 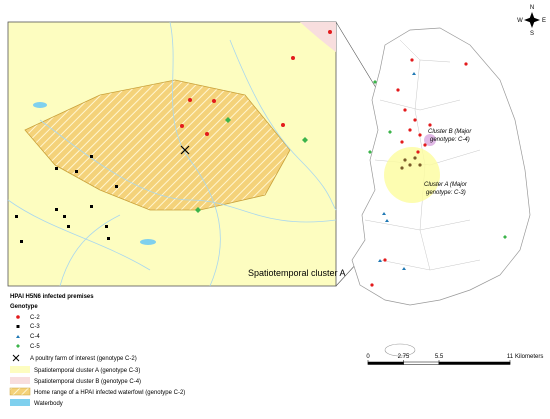 What do you see at coordinates (532, 34) in the screenshot?
I see `compass-s: S` at bounding box center [532, 34].